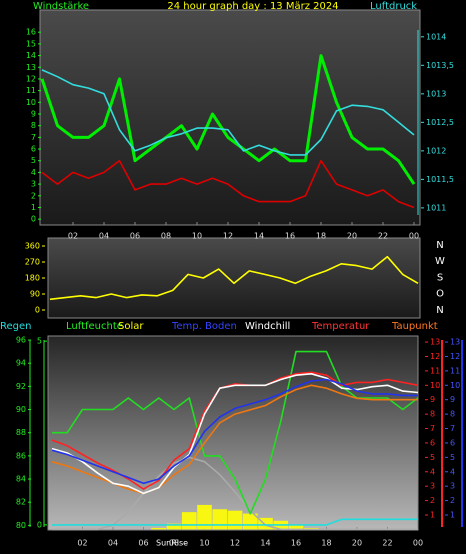 This screenshot has height=554, width=466. I want to click on legend-label: Luftfeuchte, so click(94, 326).